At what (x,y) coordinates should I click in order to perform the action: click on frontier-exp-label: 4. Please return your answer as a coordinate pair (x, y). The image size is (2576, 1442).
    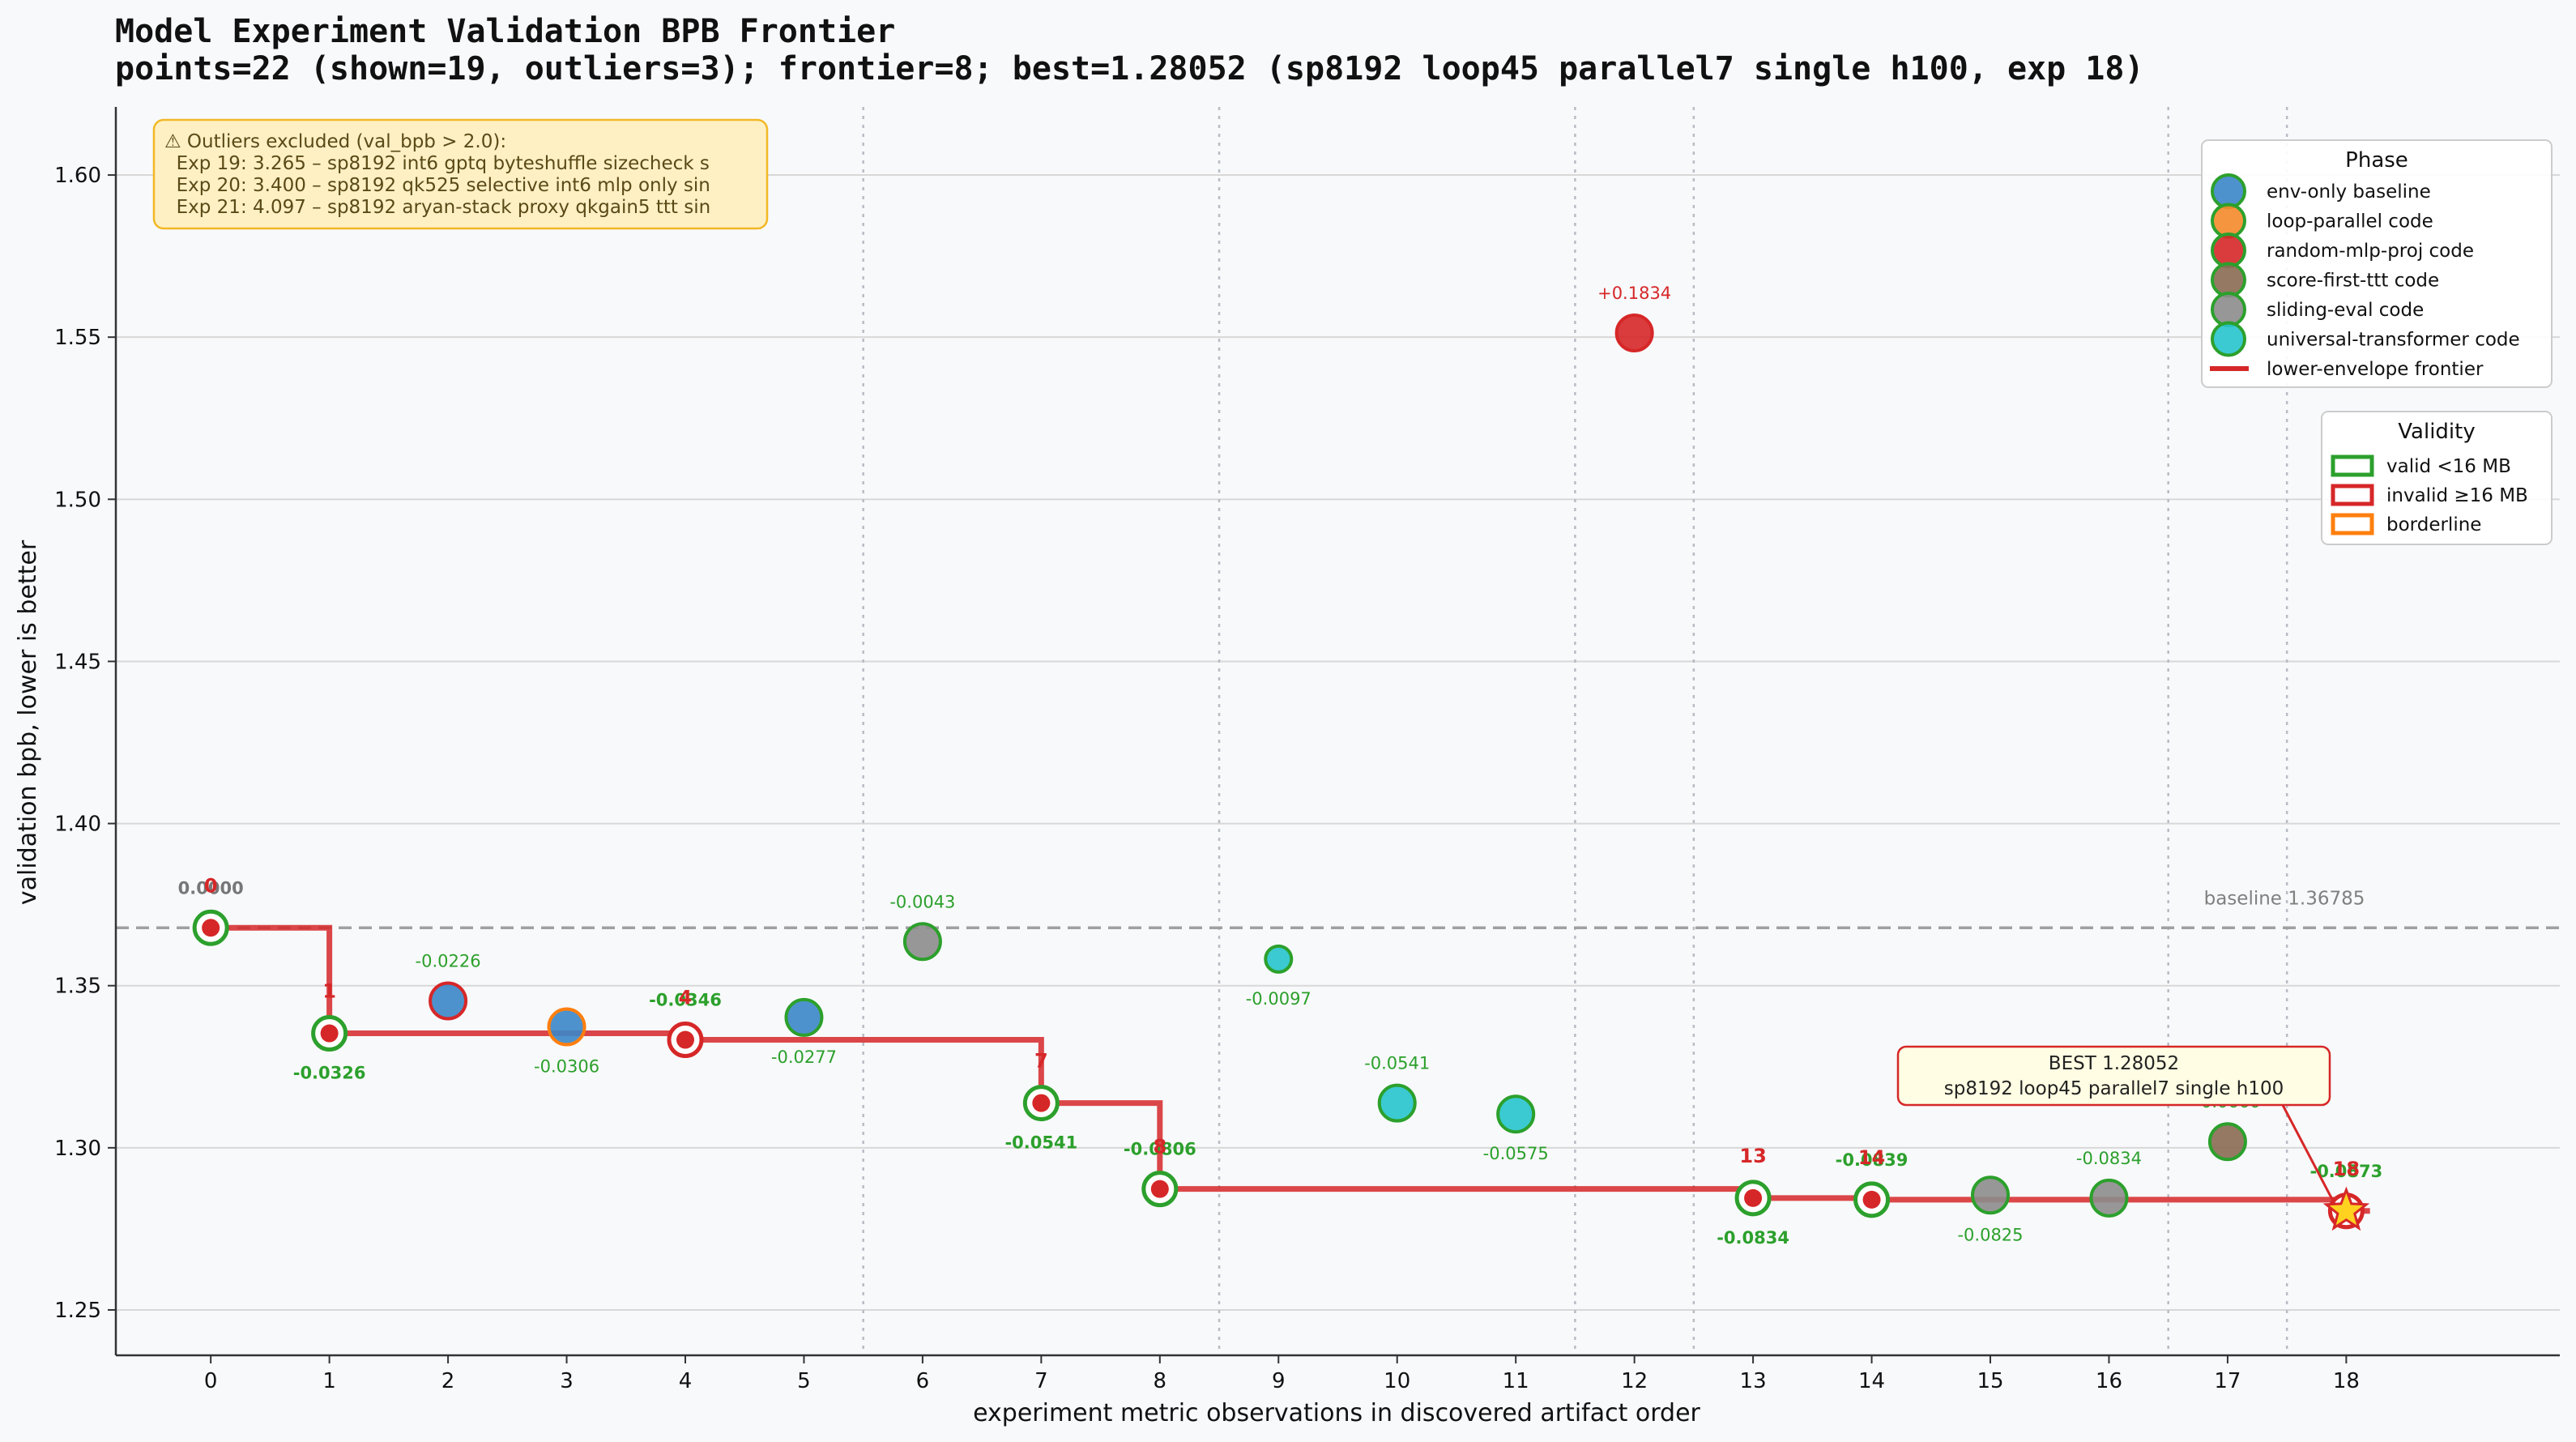
    Looking at the image, I should click on (686, 998).